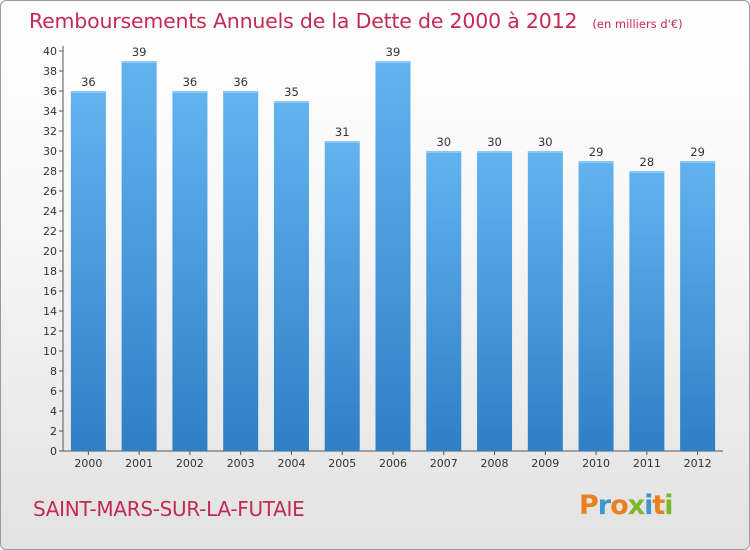  Describe the element at coordinates (393, 52) in the screenshot. I see `value-label-2006: 39` at that location.